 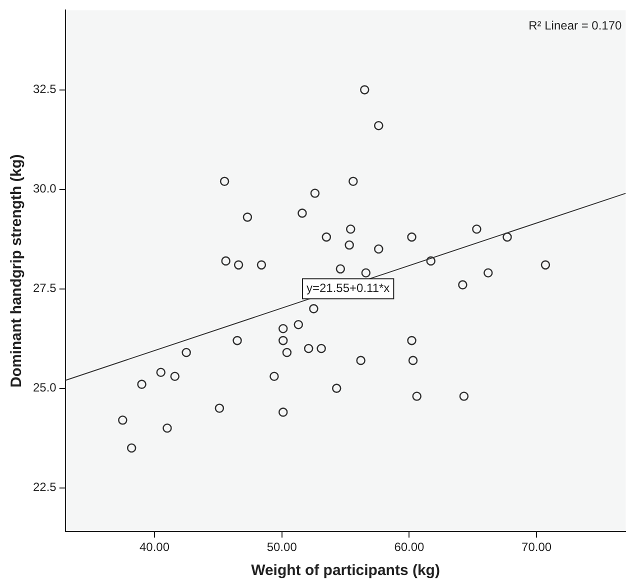 What do you see at coordinates (537, 547) in the screenshot?
I see `x-tick-label: 70.00` at bounding box center [537, 547].